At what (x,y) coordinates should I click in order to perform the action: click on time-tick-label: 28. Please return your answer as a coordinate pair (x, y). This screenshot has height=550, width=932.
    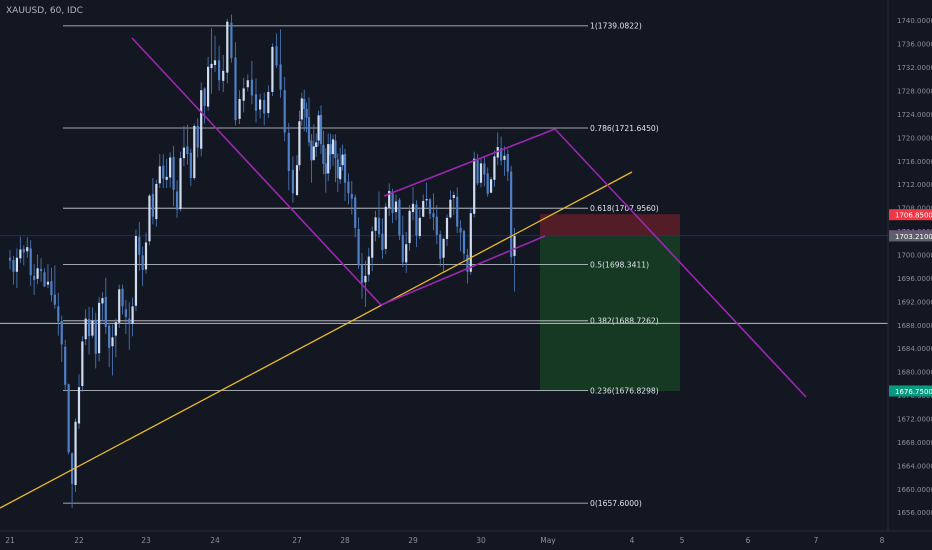
    Looking at the image, I should click on (345, 540).